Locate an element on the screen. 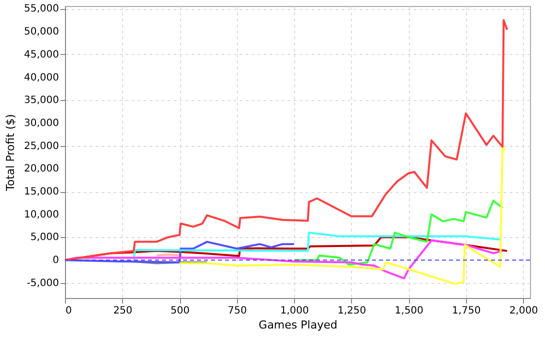 Image resolution: width=545 pixels, height=338 pixels. x-tick-label: 1,500 is located at coordinates (409, 311).